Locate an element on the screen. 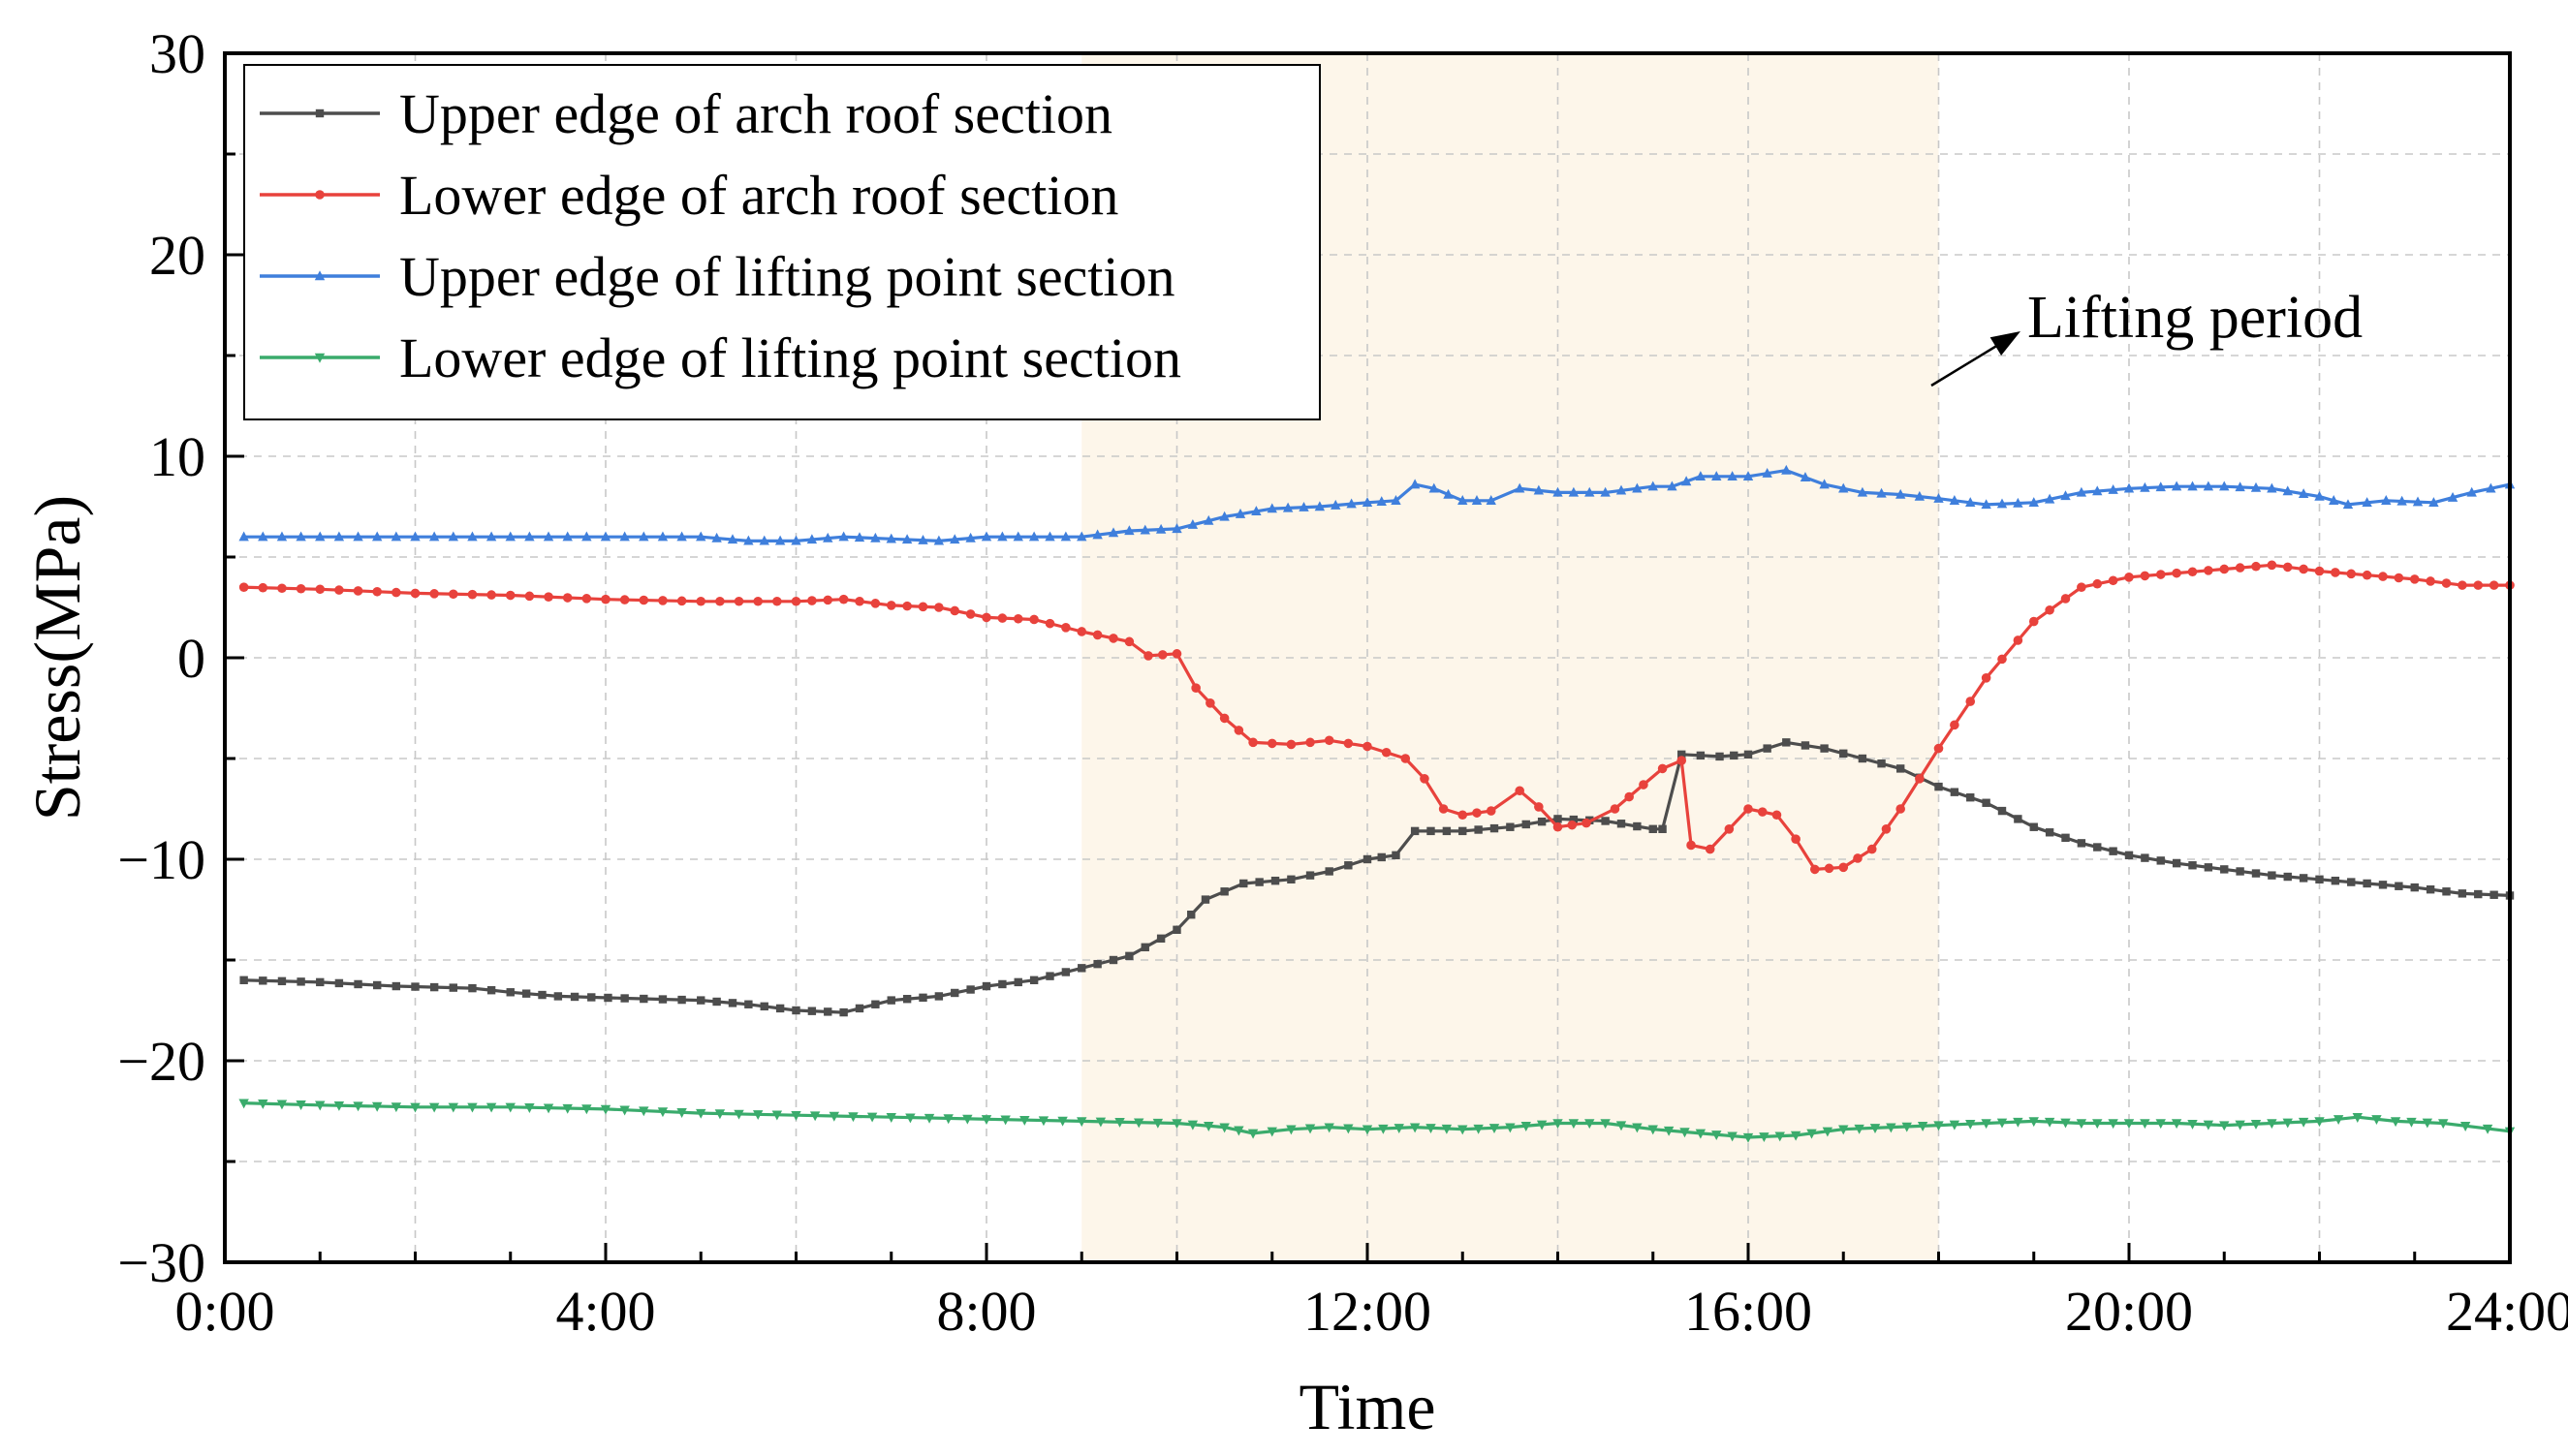 The width and height of the screenshot is (2568, 1456). legend-marker is located at coordinates (320, 358).